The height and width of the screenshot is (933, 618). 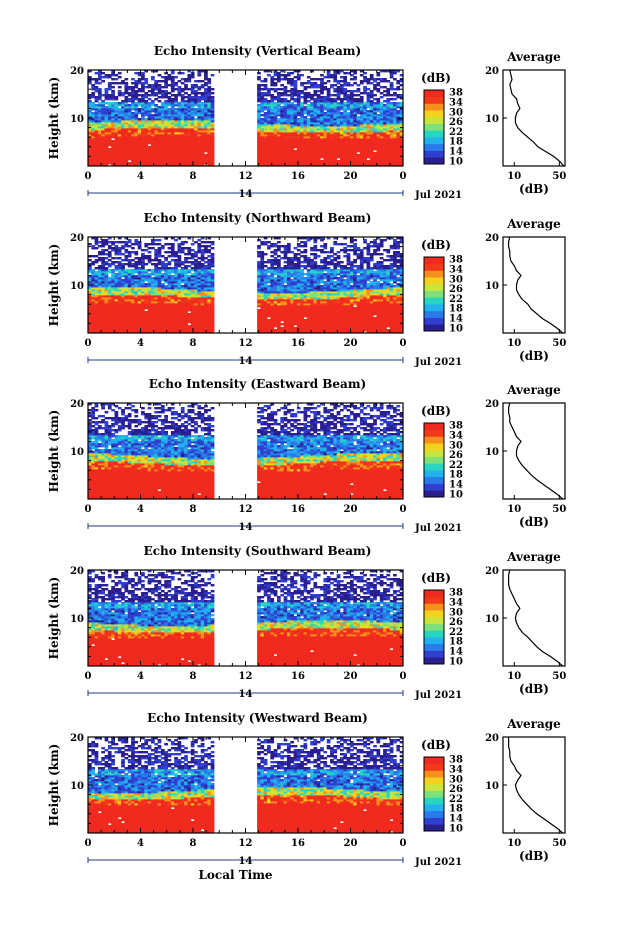 What do you see at coordinates (246, 194) in the screenshot?
I see `date-day-label: 14` at bounding box center [246, 194].